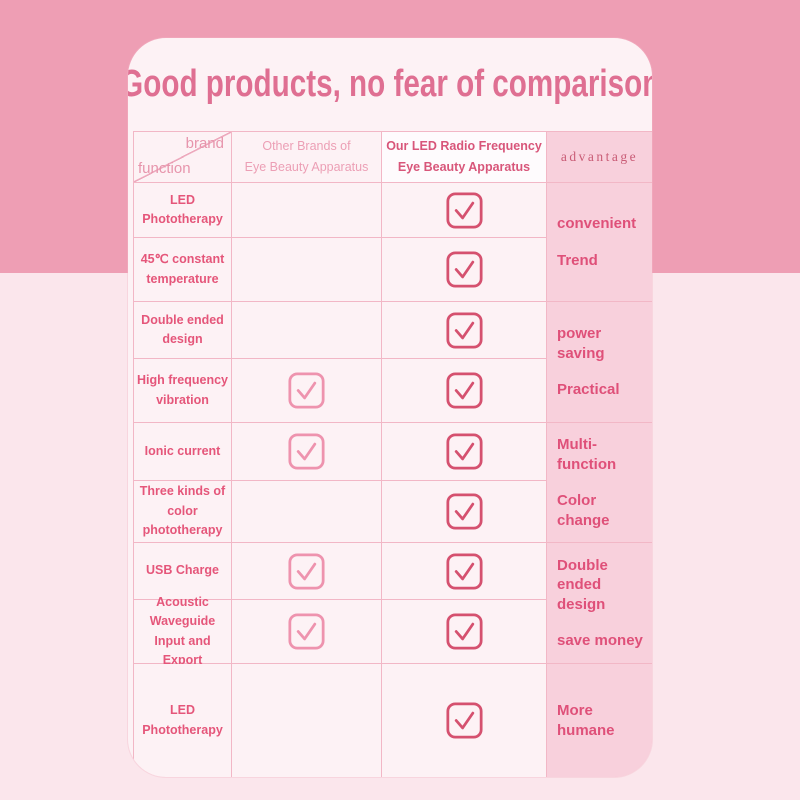 This screenshot has width=800, height=800. I want to click on page-title: Good products, no fear of comparison, so click(390, 84).